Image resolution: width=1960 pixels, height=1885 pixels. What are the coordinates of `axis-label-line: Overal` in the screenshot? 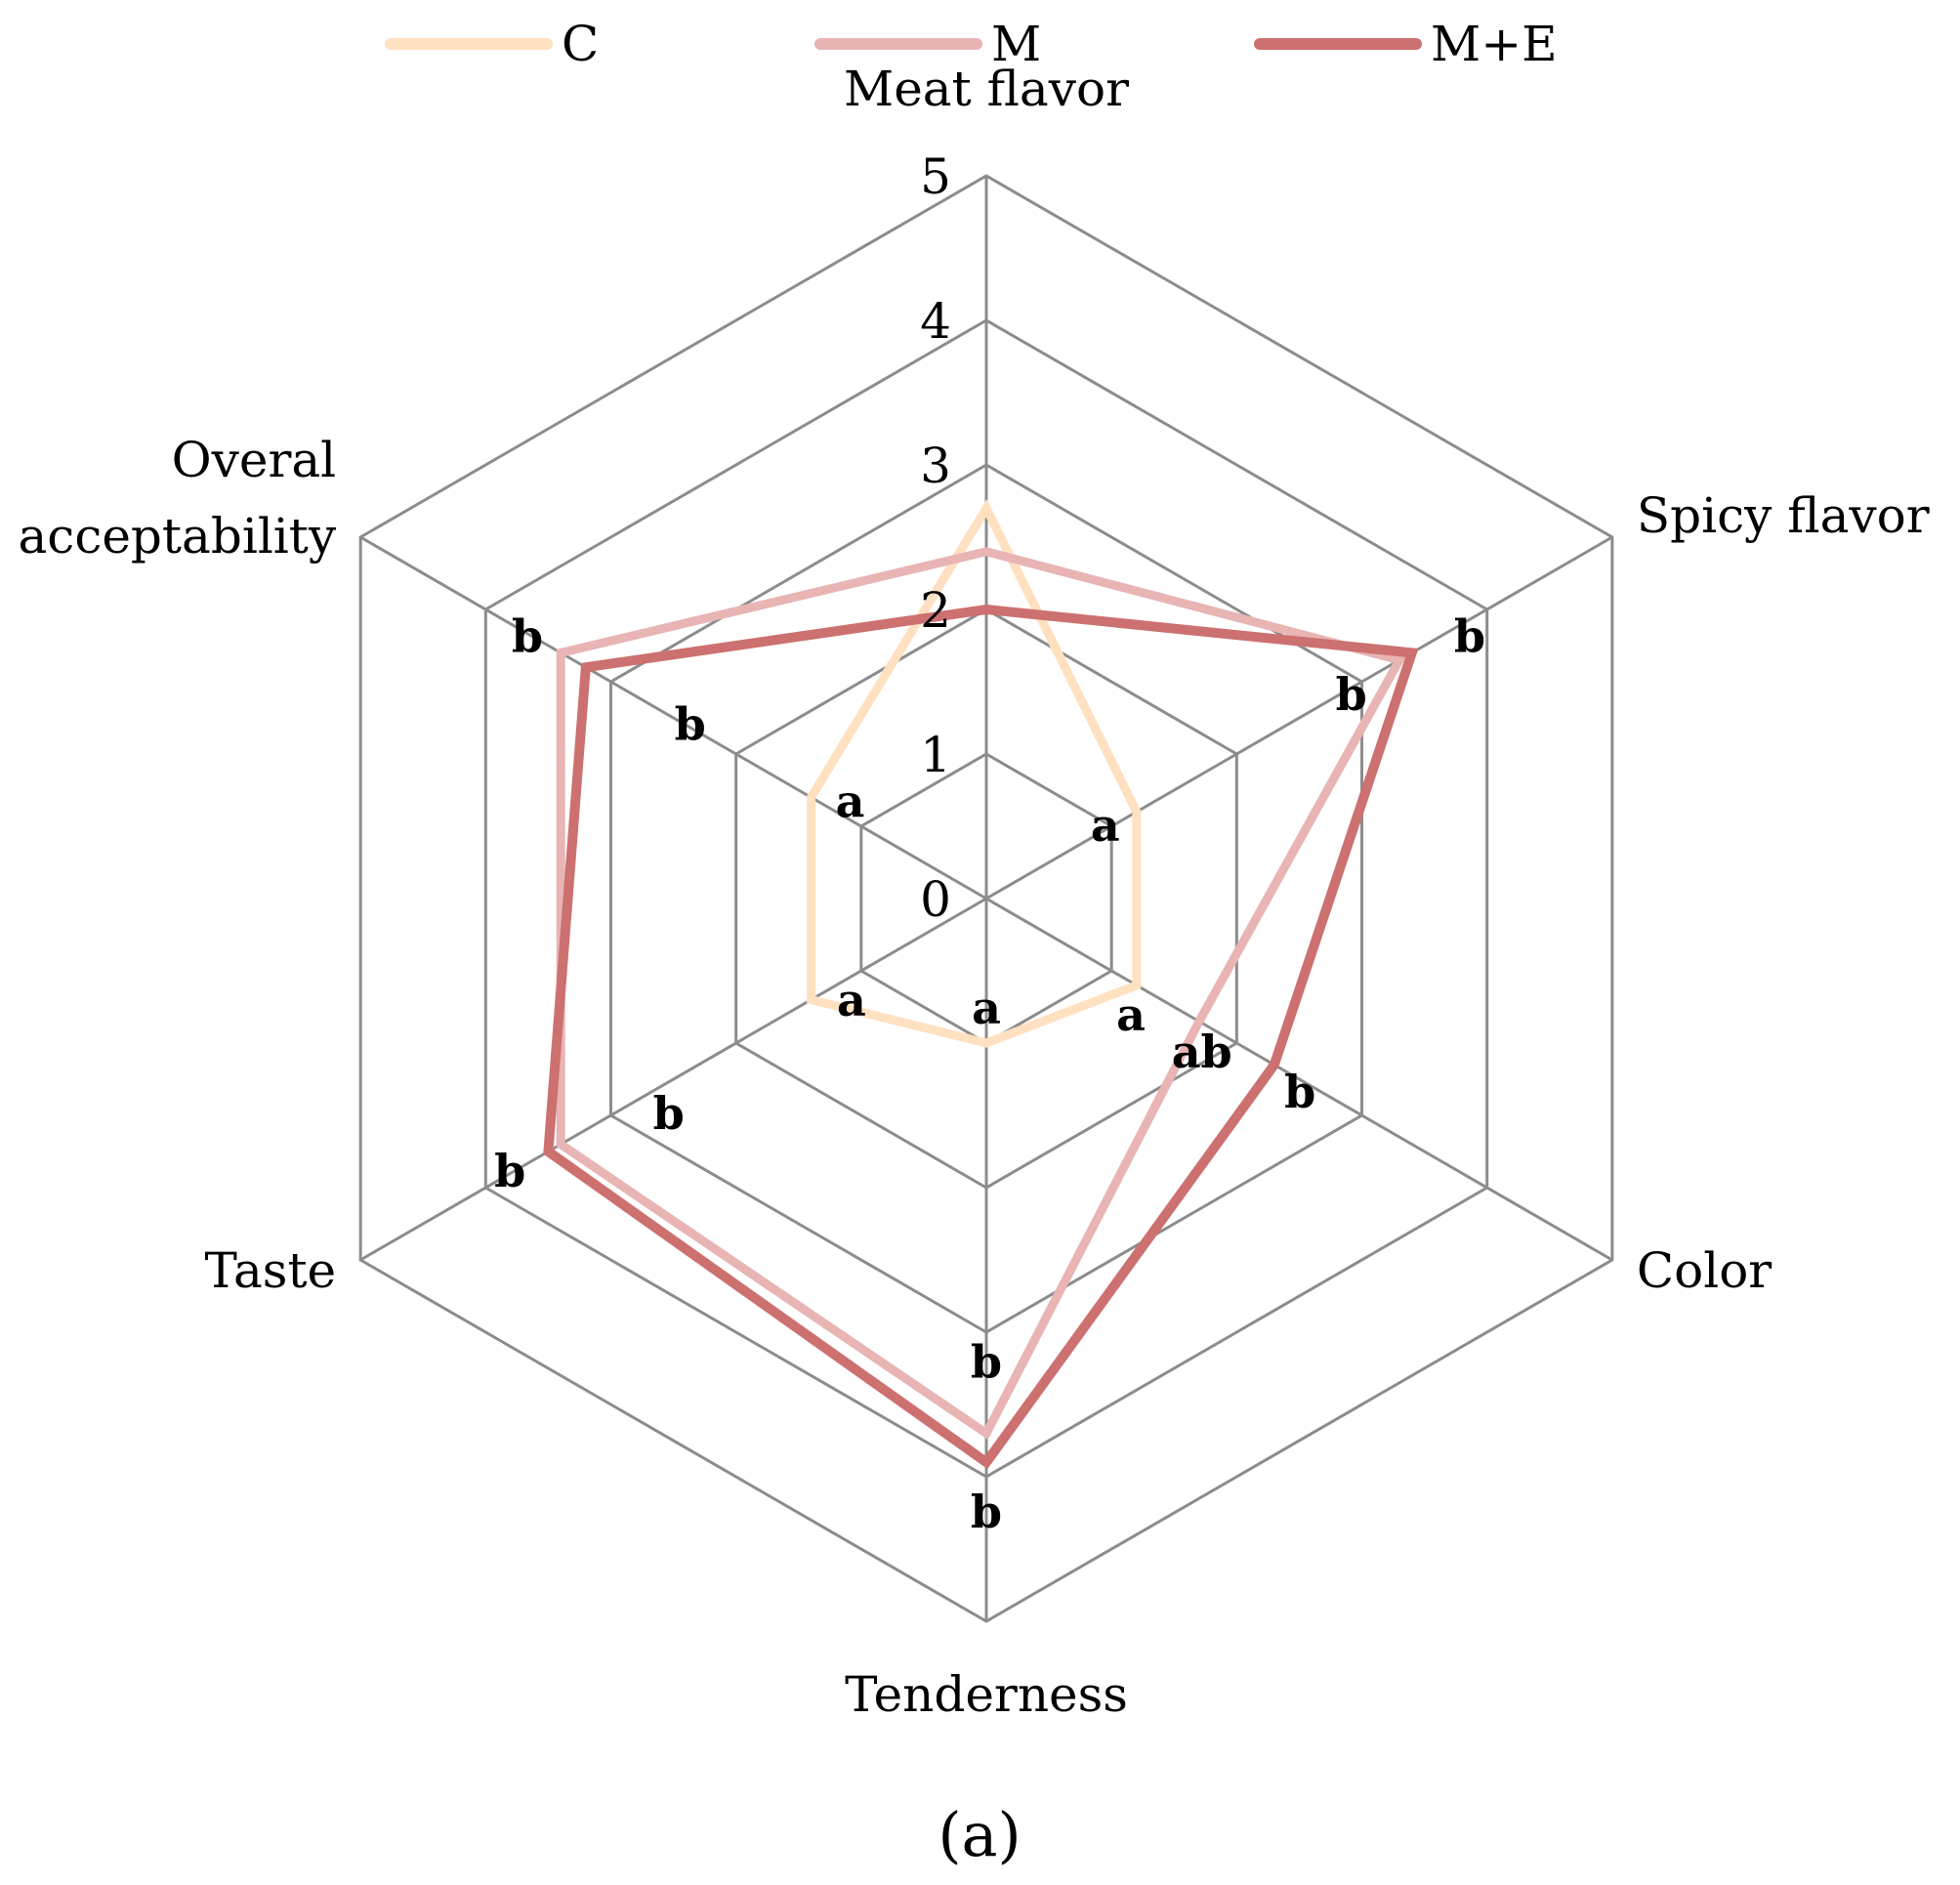 It's located at (255, 460).